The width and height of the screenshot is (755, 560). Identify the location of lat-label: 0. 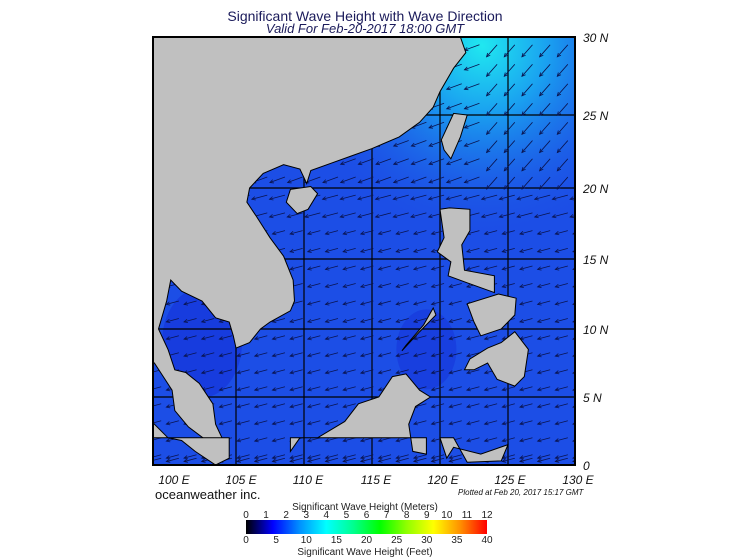
(586, 466).